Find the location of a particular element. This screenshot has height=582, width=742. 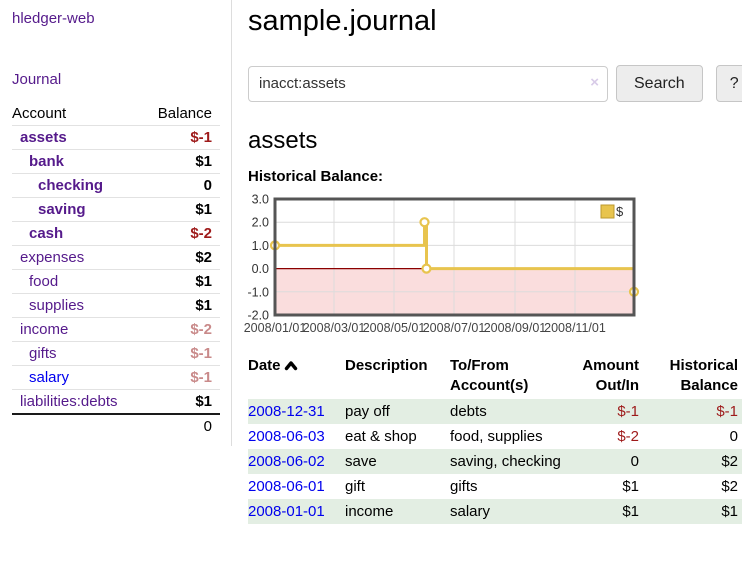

legend-label: $ is located at coordinates (620, 211).